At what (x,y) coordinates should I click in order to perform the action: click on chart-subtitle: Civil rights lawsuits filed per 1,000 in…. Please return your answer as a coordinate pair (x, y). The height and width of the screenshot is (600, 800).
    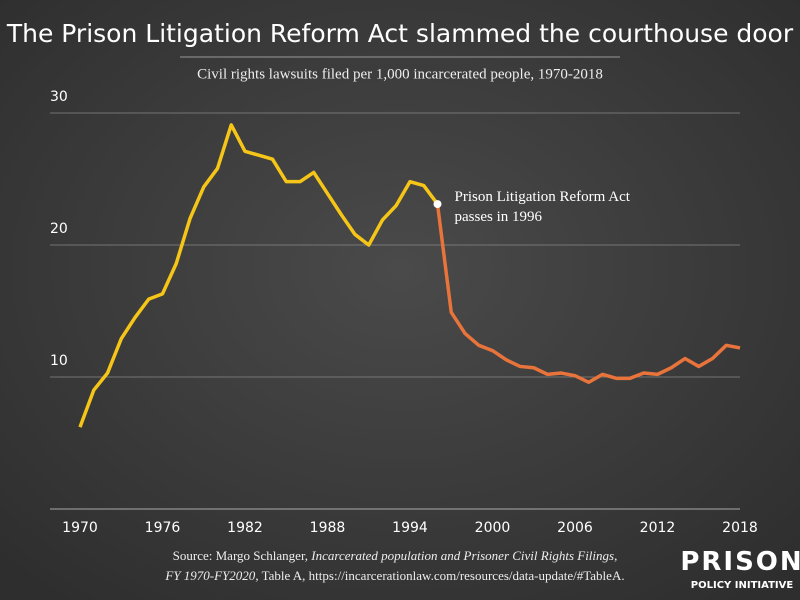
    Looking at the image, I should click on (400, 74).